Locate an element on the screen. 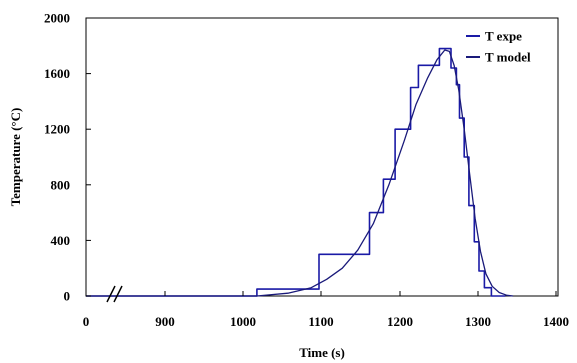 This screenshot has height=363, width=577. axis-break is located at coordinates (114, 294).